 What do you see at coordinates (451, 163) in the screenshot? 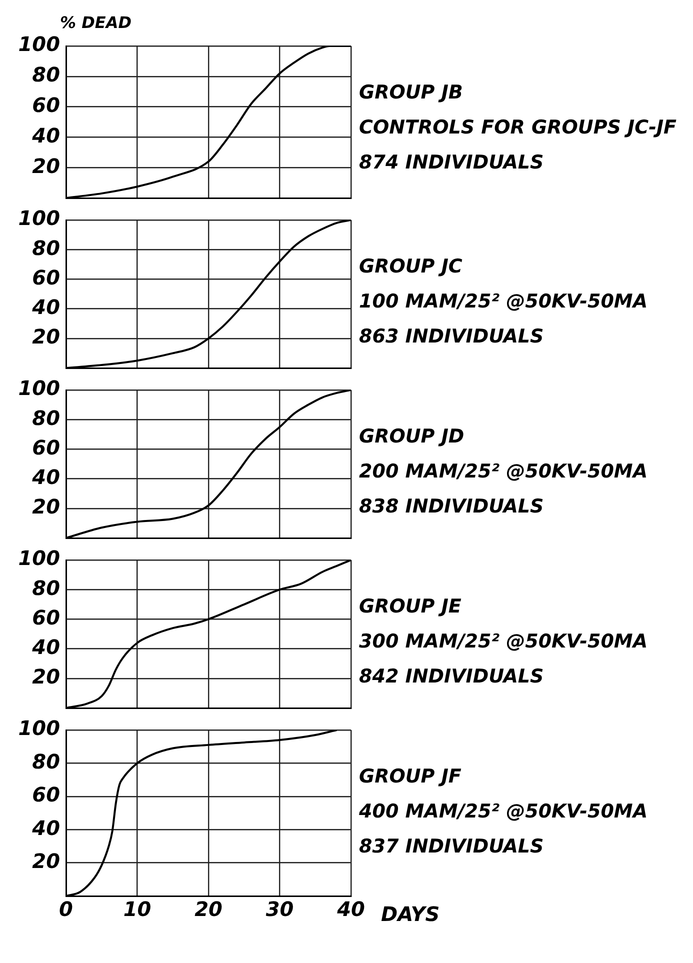
I see `text: 874 INDIVIDUALS` at bounding box center [451, 163].